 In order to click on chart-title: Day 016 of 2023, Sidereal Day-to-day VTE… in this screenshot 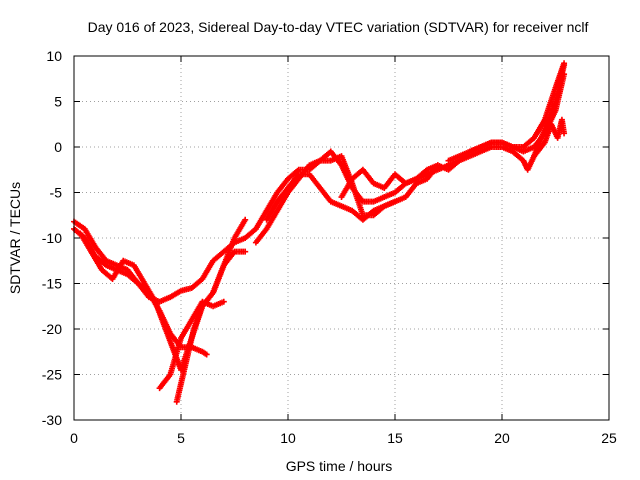, I will do `click(338, 27)`.